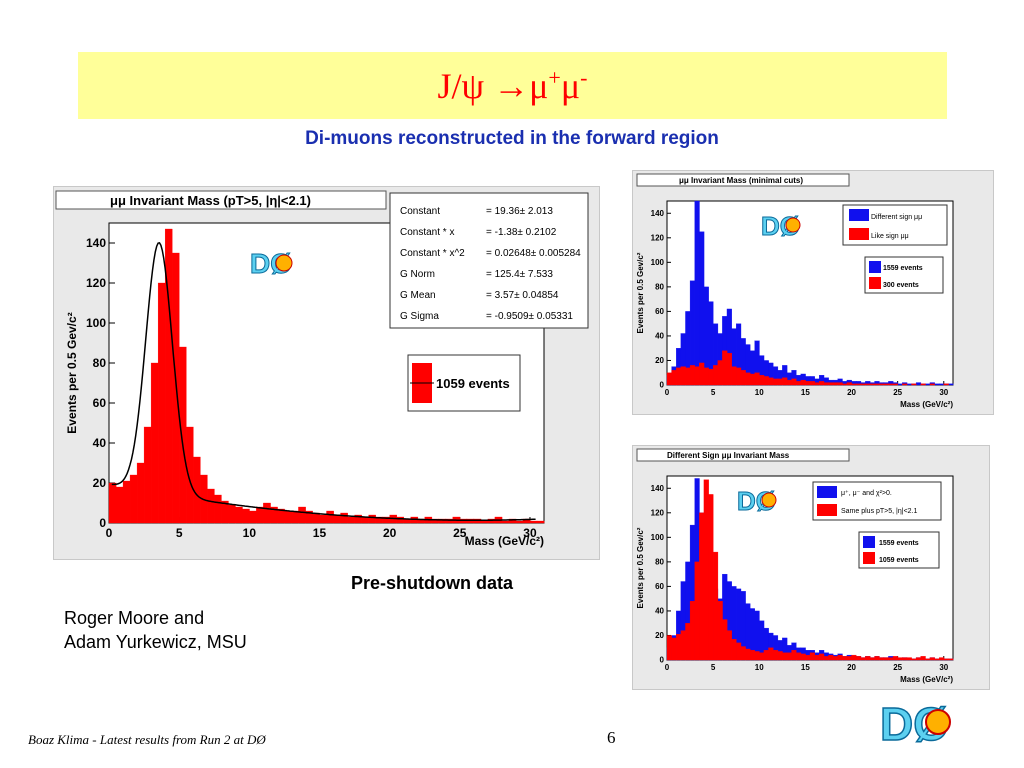  What do you see at coordinates (640, 292) in the screenshot?
I see `y-axis-label: Events per 0.5 Gev/c²` at bounding box center [640, 292].